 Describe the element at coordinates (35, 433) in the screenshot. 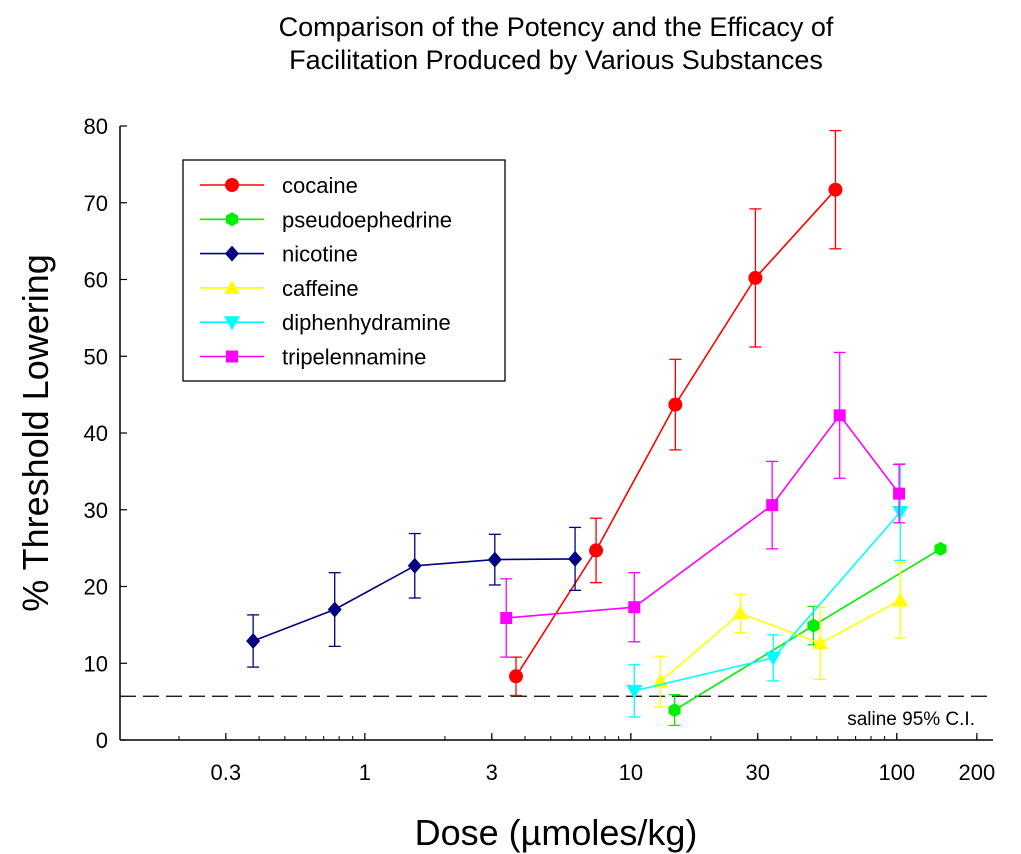

I see `y-axis-label: % Threshold Lowering` at that location.